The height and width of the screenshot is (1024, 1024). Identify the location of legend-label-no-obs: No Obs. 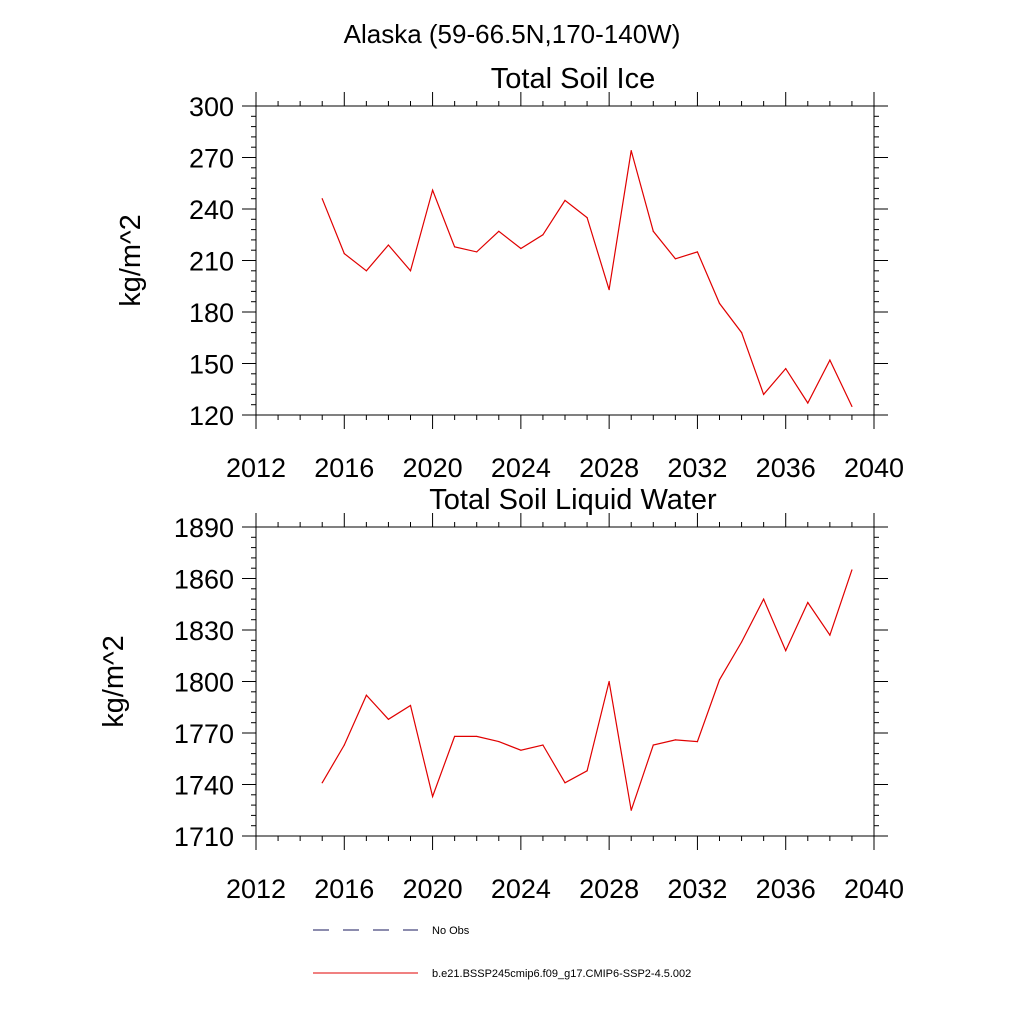
(451, 931).